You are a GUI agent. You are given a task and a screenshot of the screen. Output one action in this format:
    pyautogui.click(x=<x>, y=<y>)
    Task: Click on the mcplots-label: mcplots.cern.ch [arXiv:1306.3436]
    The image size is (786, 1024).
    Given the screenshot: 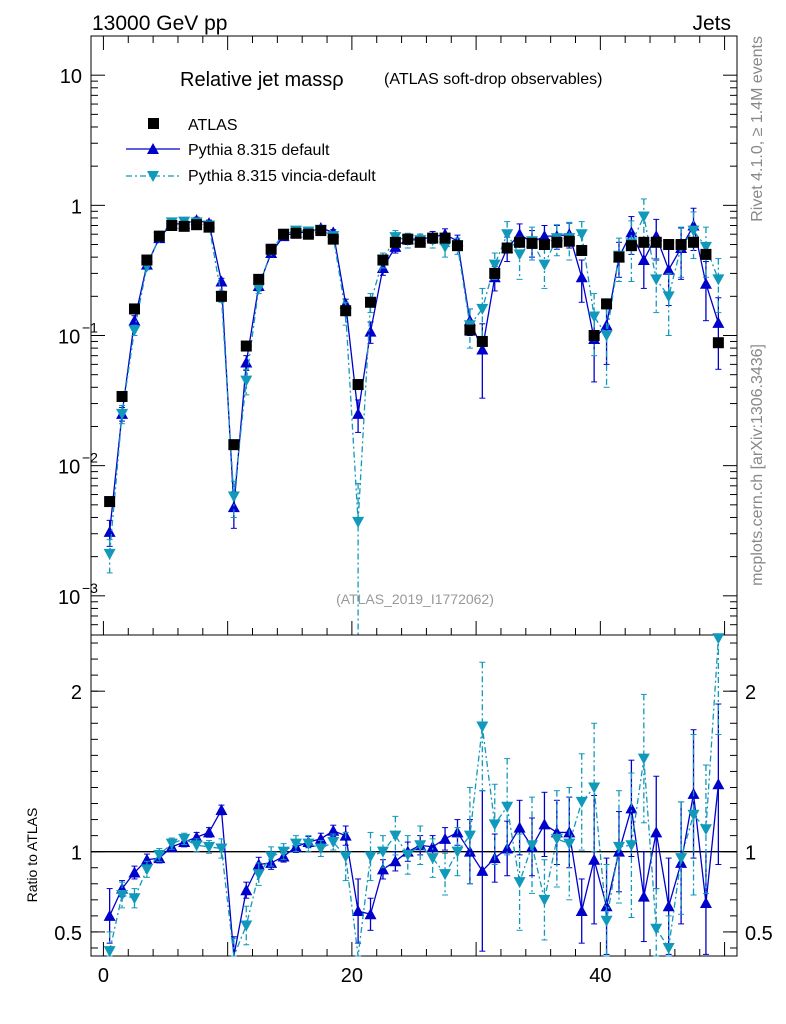 What is the action you would take?
    pyautogui.click(x=757, y=465)
    